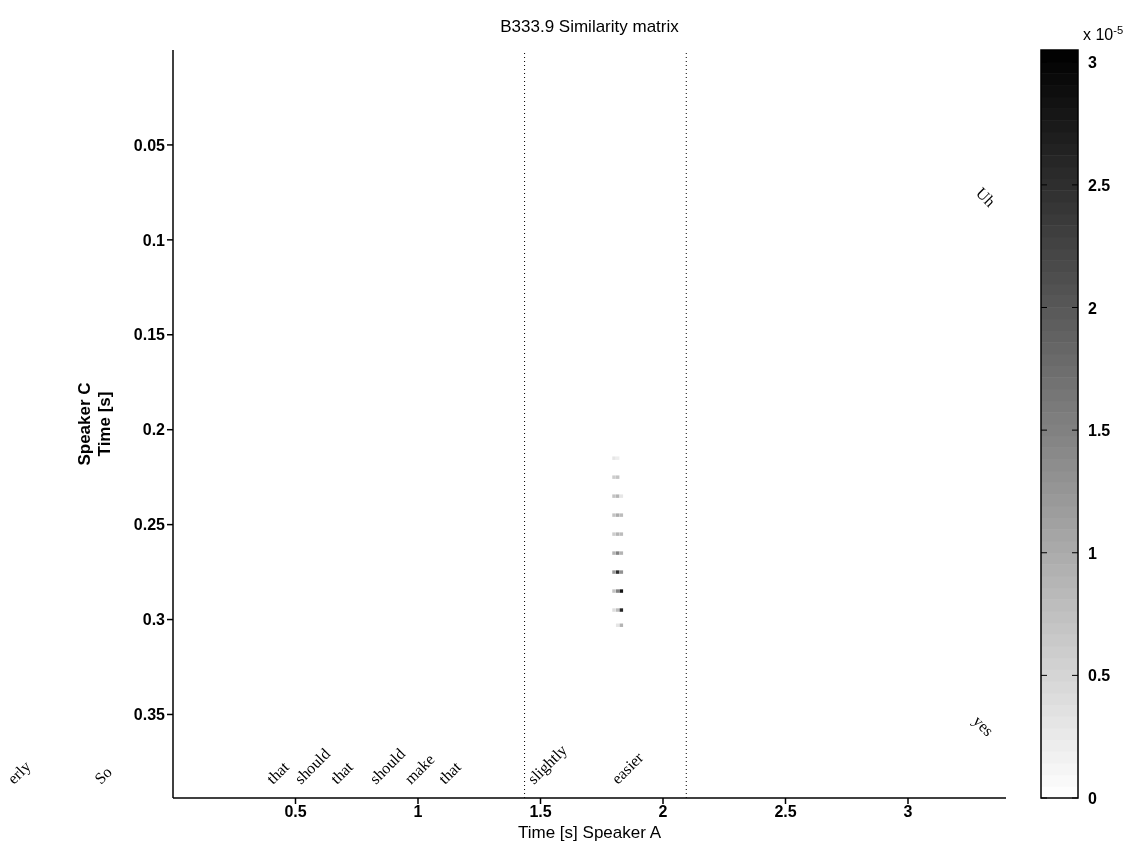 This screenshot has width=1141, height=861. What do you see at coordinates (103, 775) in the screenshot?
I see `text: So` at bounding box center [103, 775].